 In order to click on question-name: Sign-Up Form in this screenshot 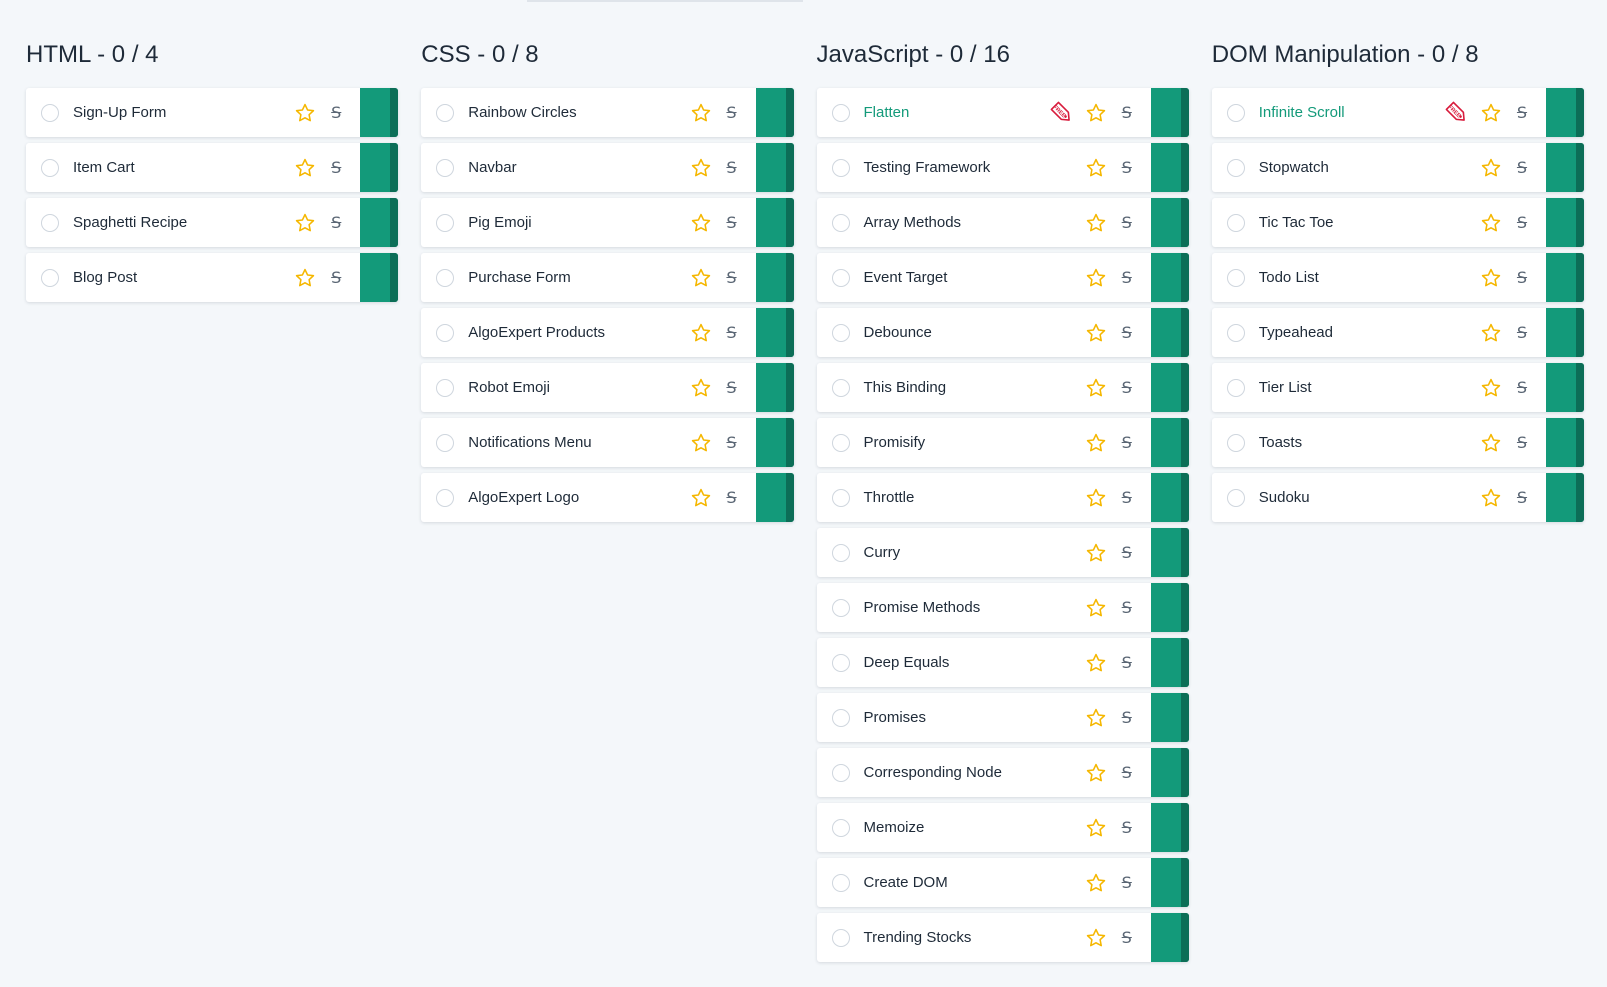, I will do `click(120, 112)`.